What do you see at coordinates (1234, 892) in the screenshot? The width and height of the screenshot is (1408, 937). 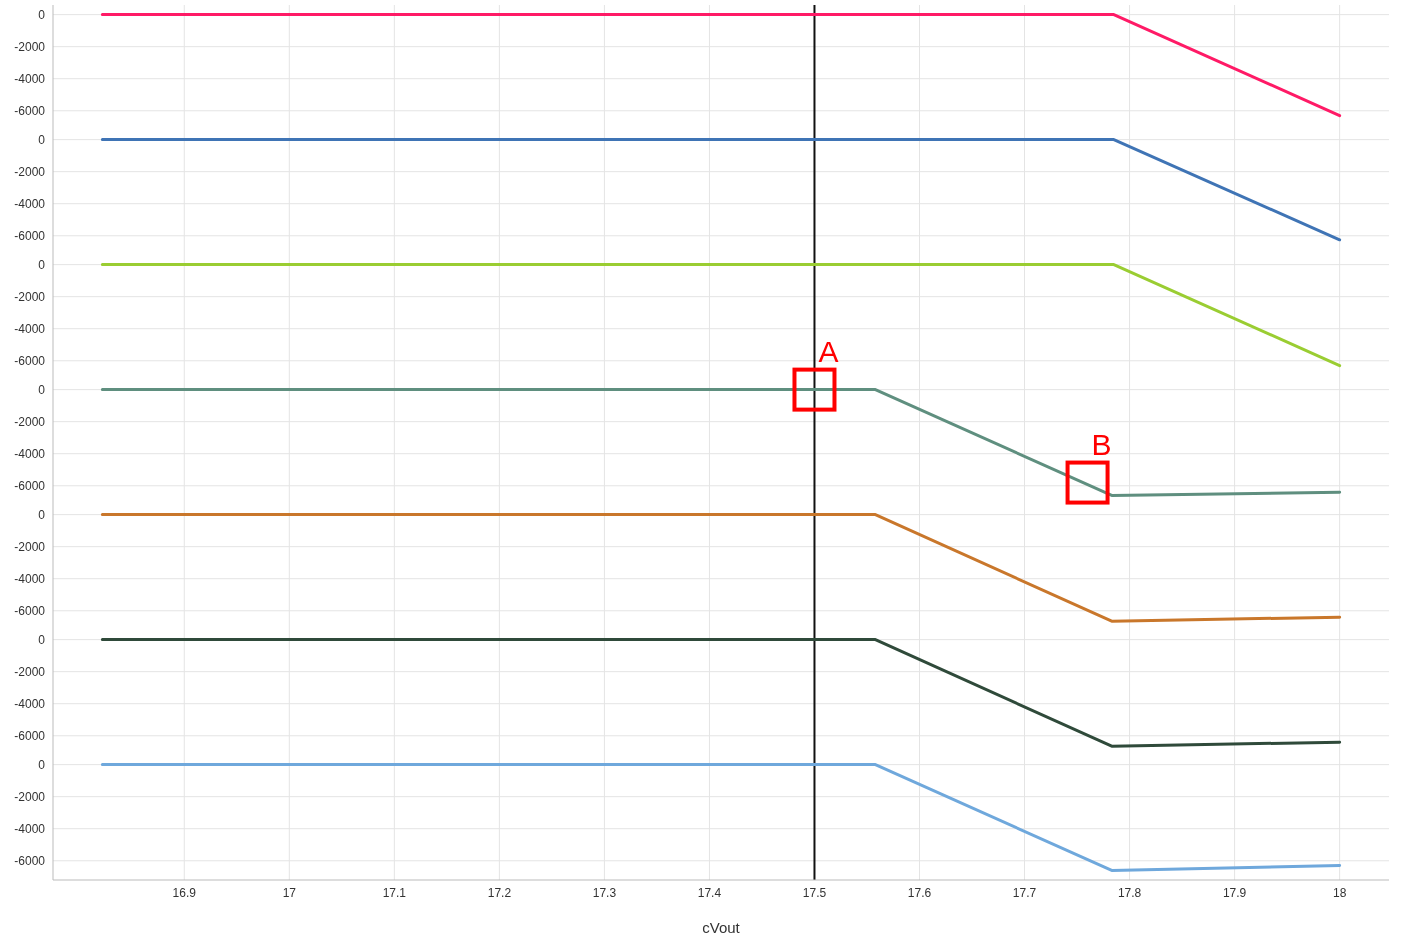 I see `x-tick-label: 17.9` at bounding box center [1234, 892].